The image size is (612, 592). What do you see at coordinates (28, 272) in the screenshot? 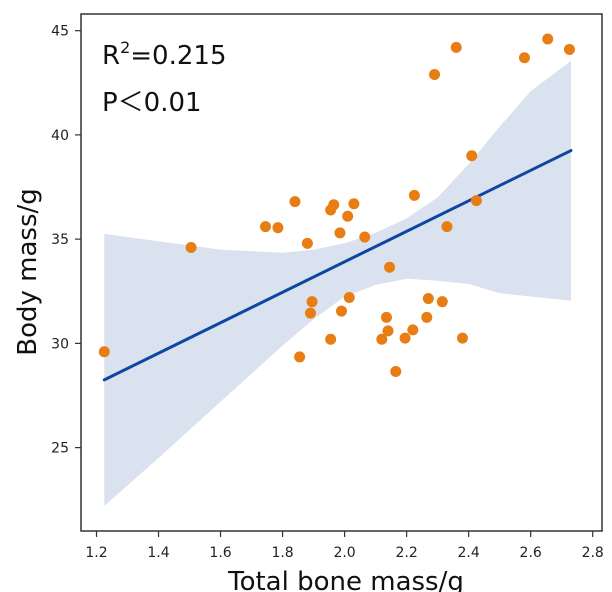
I see `y-axis-title: Body mass/g` at bounding box center [28, 272].